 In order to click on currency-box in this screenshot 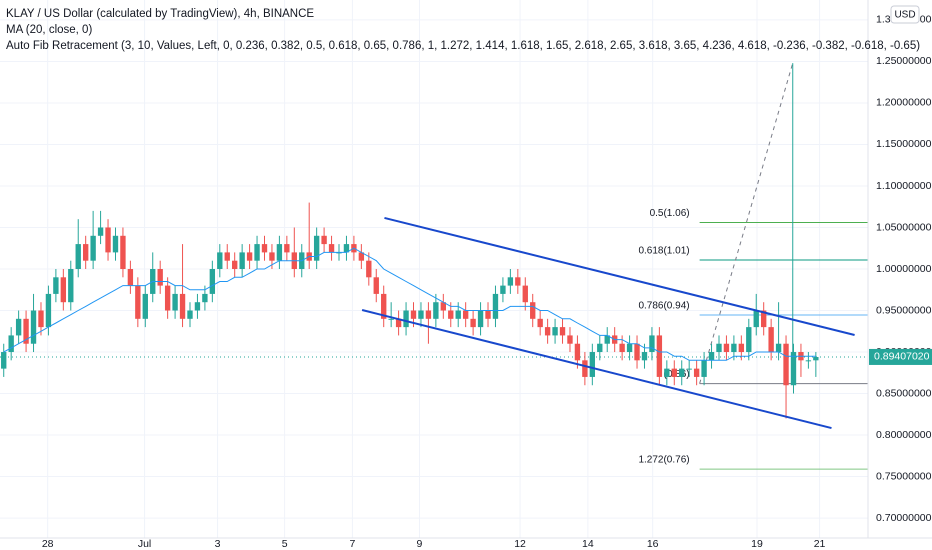, I will do `click(905, 14)`.